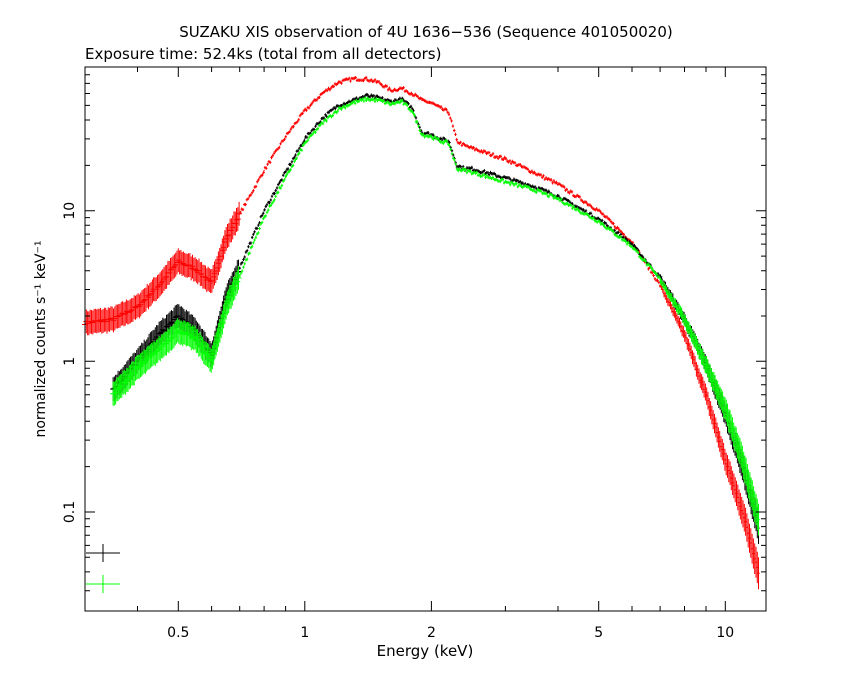  Describe the element at coordinates (70, 512) in the screenshot. I see `y-tick-label: 0.1` at that location.